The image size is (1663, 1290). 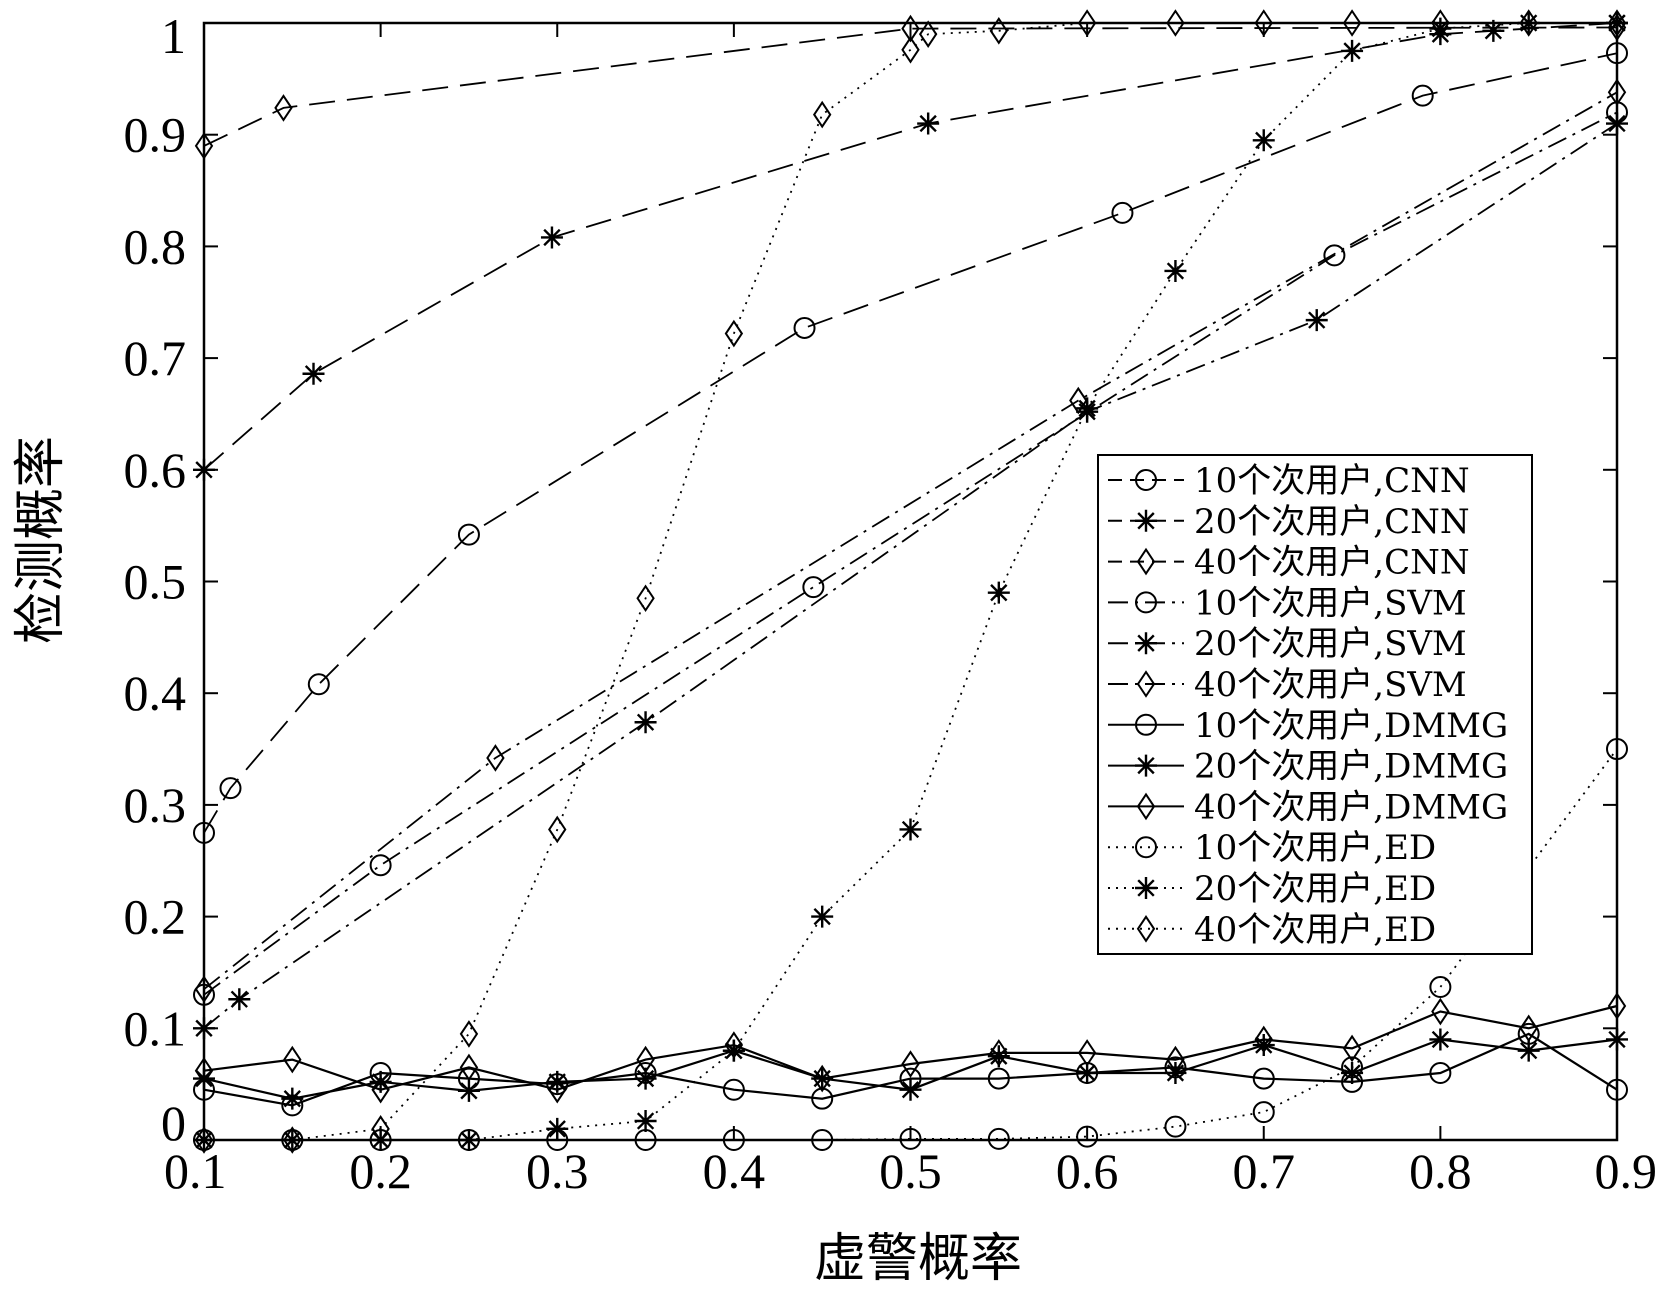 I want to click on legend-entry: 10个次用户,DMMG, so click(x=1308, y=726).